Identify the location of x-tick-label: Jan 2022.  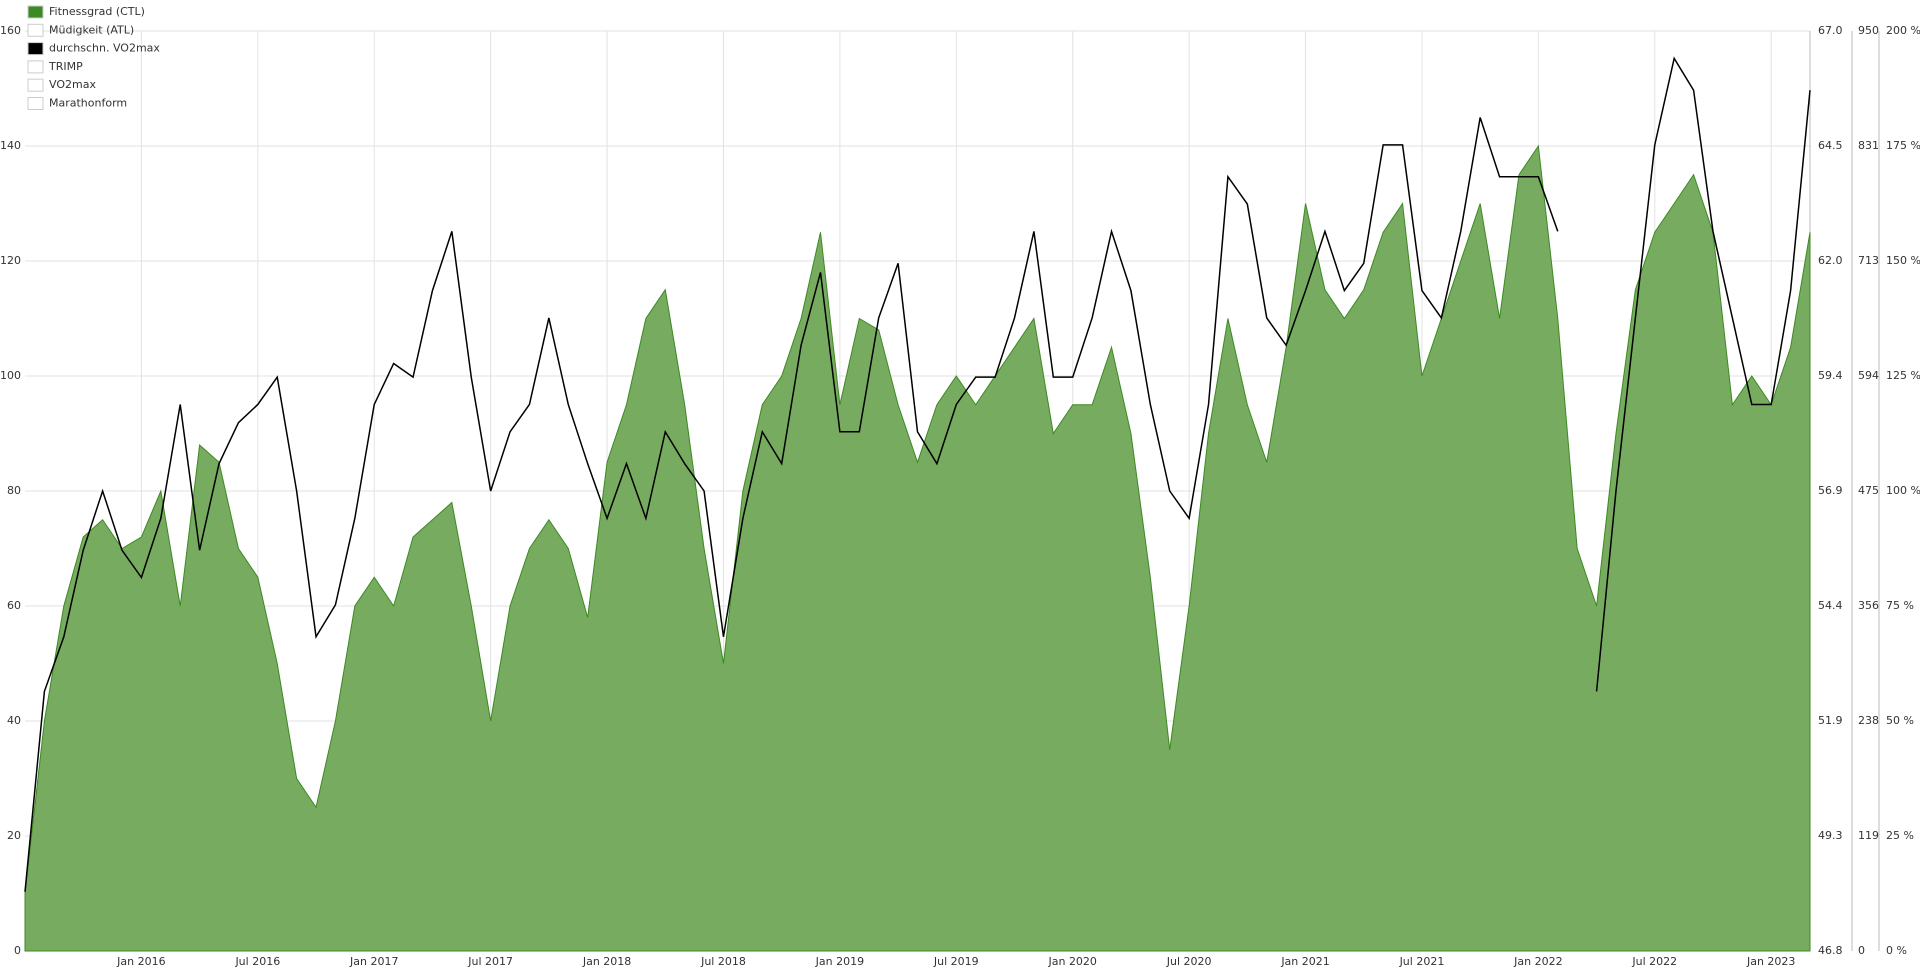
(1537, 961).